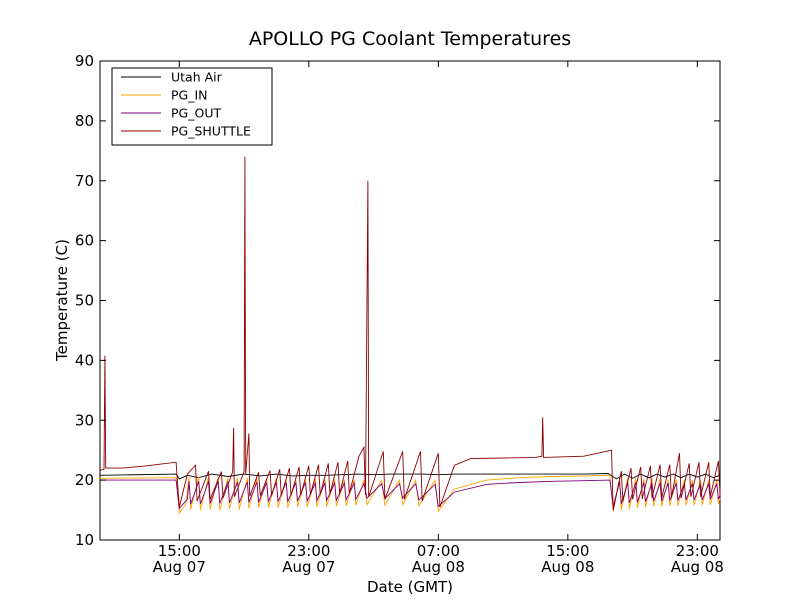 This screenshot has width=800, height=600. Describe the element at coordinates (410, 587) in the screenshot. I see `x-axis-label: Date (GMT)` at that location.